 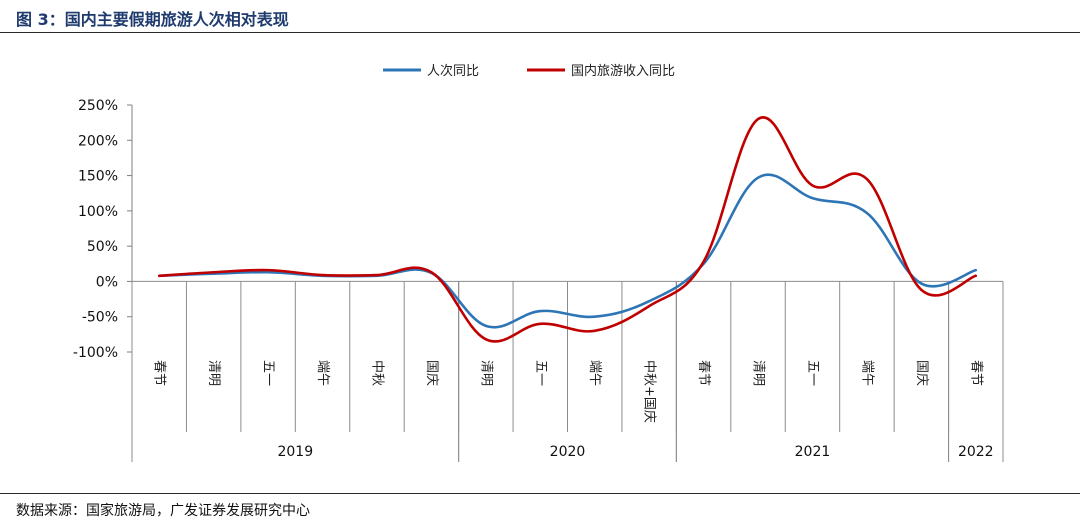 I want to click on y-tick-label: 50%, so click(x=102, y=247).